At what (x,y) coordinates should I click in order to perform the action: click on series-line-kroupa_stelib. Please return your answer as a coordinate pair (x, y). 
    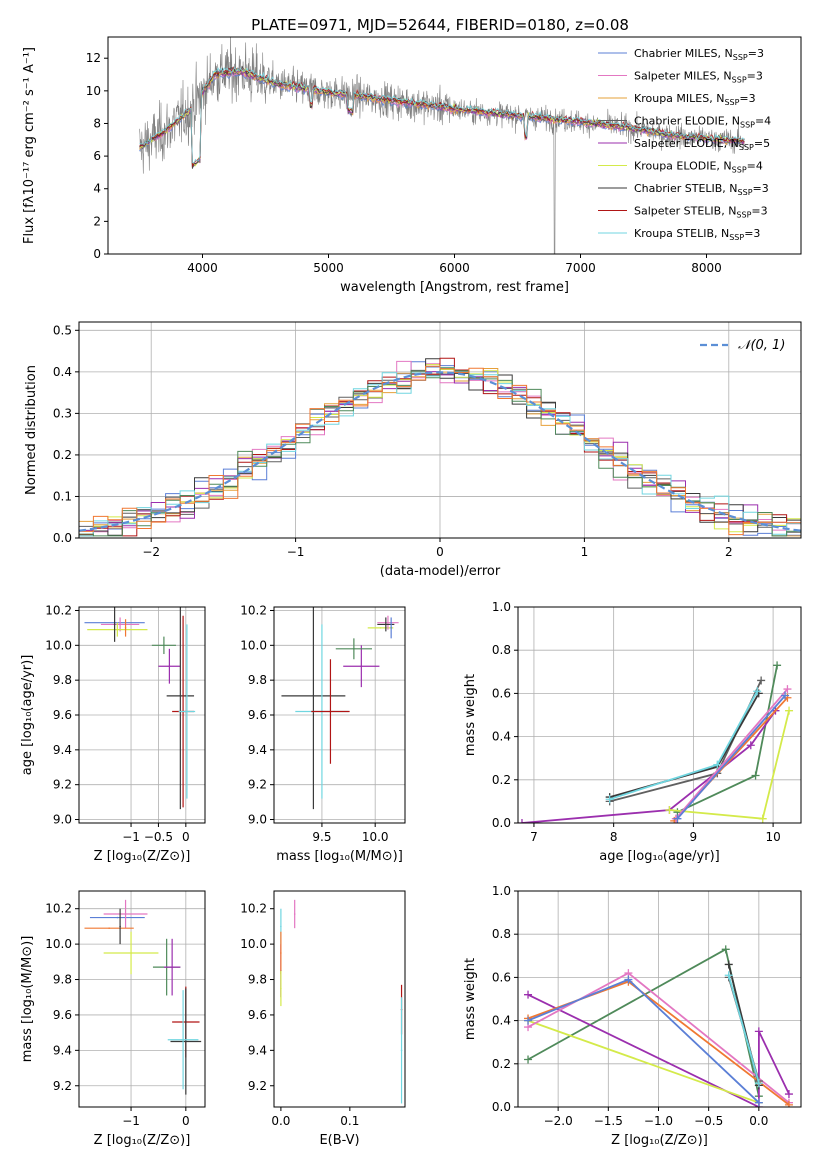
    Looking at the image, I should click on (743, 1029).